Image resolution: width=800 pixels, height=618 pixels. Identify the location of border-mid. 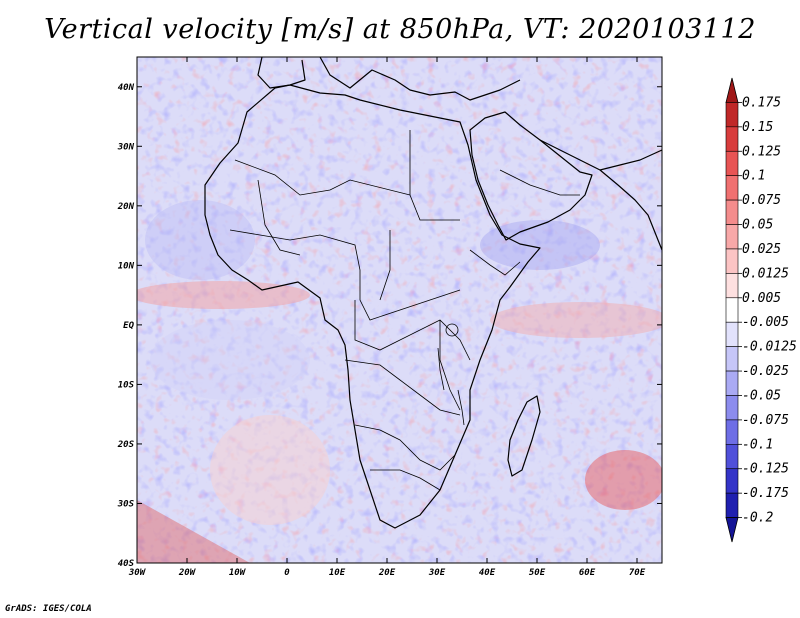
(385, 265).